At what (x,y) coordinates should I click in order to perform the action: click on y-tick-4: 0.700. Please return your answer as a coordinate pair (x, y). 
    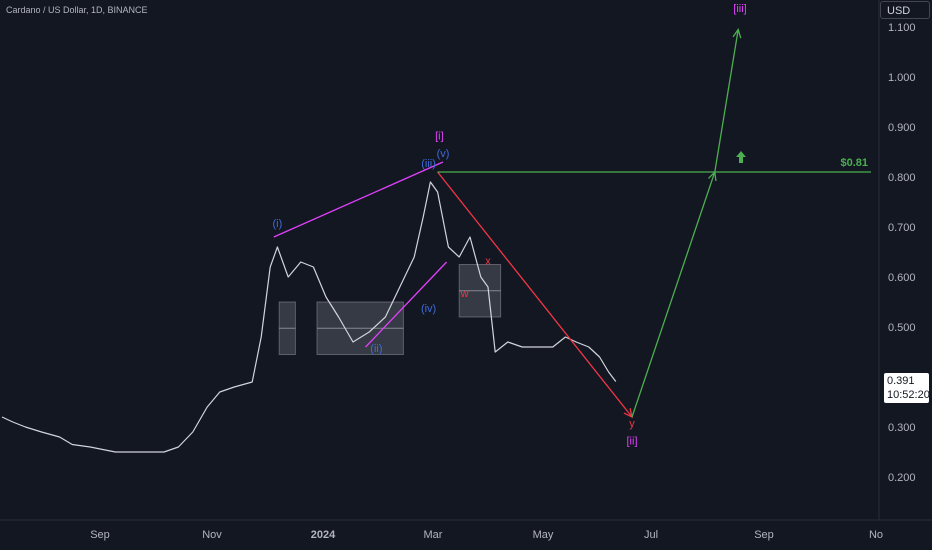
    Looking at the image, I should click on (902, 228).